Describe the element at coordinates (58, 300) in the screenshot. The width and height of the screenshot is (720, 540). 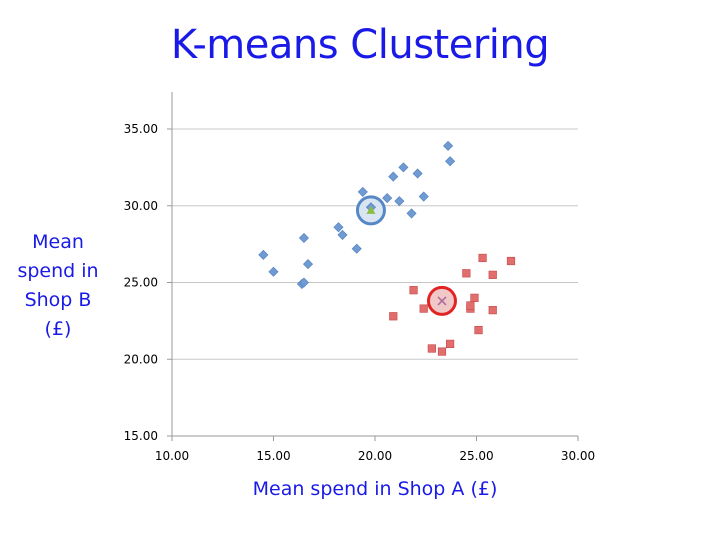
I see `y-axis-label-line: Shop B` at that location.